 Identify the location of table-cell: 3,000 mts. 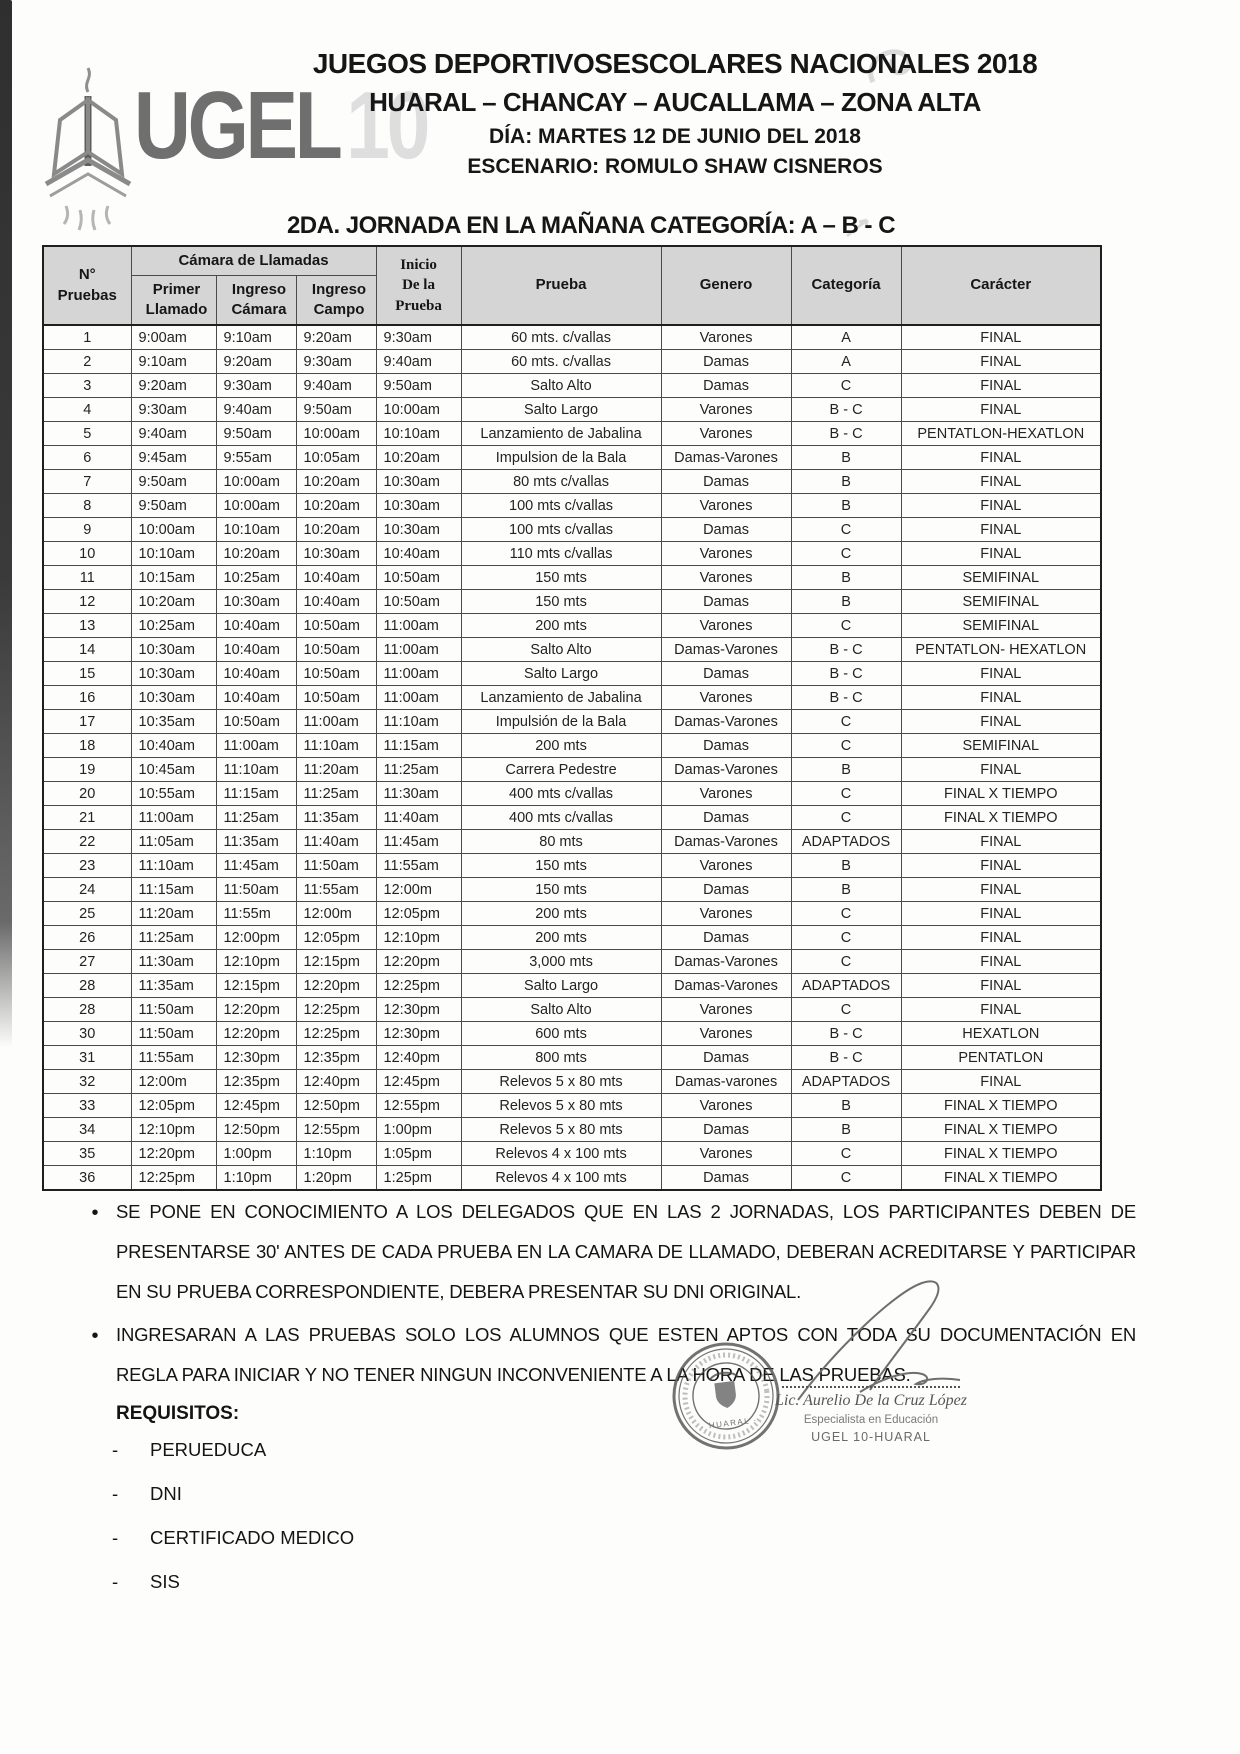
(561, 961).